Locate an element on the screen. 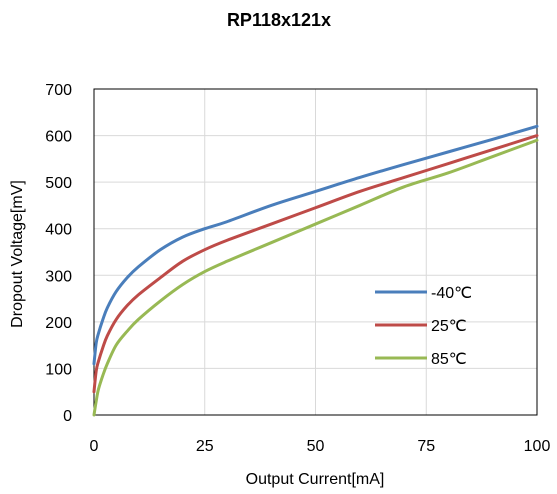 Image resolution: width=557 pixels, height=494 pixels. y-tick-label: 700 is located at coordinates (58, 90).